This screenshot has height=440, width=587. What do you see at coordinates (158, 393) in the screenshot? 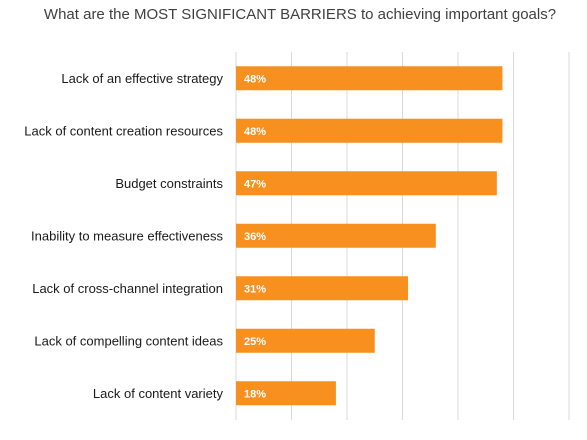
I see `category-label: Lack of content variety` at bounding box center [158, 393].